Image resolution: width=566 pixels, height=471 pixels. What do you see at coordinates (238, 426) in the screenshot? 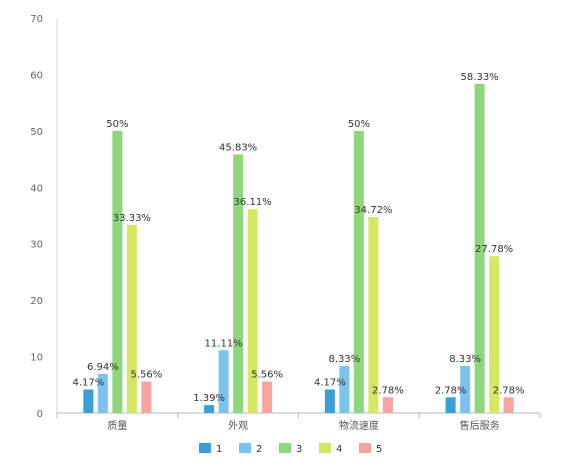
I see `x-category-label: 外观` at bounding box center [238, 426].